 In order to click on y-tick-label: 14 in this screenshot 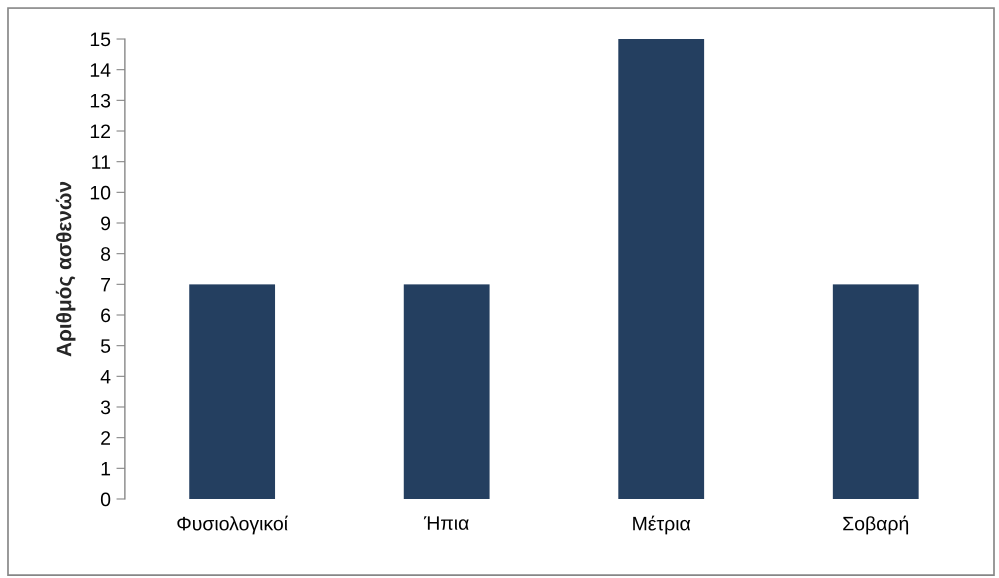, I will do `click(100, 70)`.